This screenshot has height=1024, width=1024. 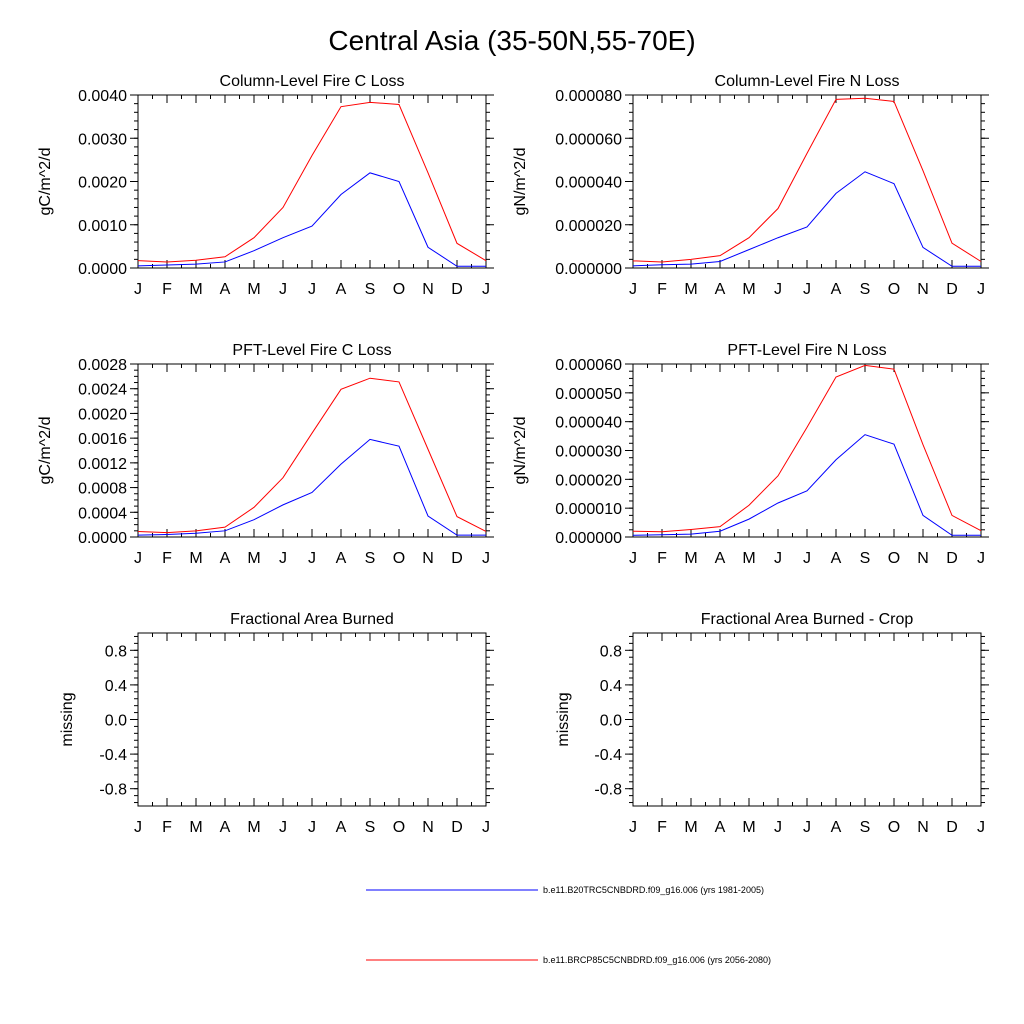 What do you see at coordinates (588, 183) in the screenshot?
I see `y-tick-label: 0.000040` at bounding box center [588, 183].